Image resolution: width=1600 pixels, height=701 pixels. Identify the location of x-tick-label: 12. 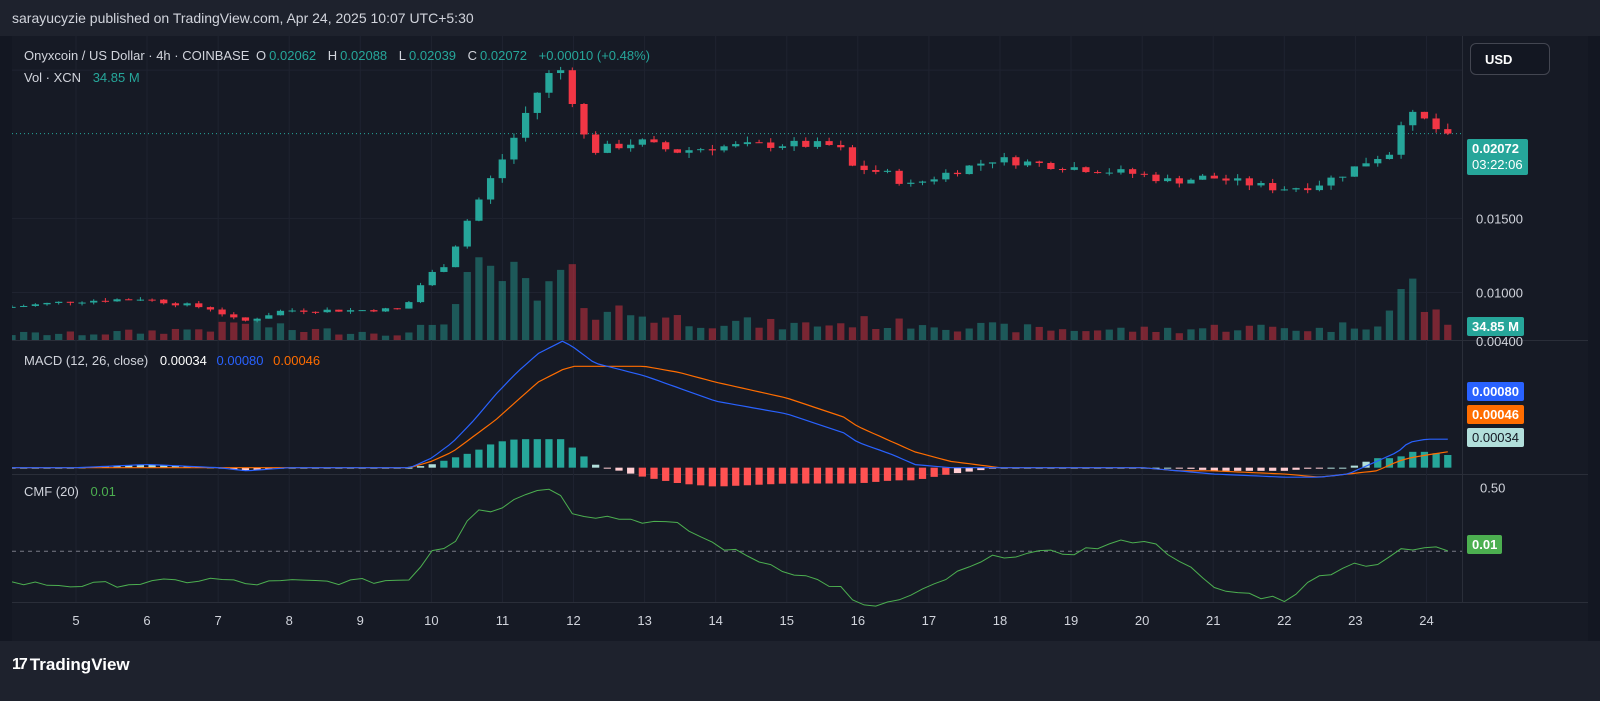
(573, 620).